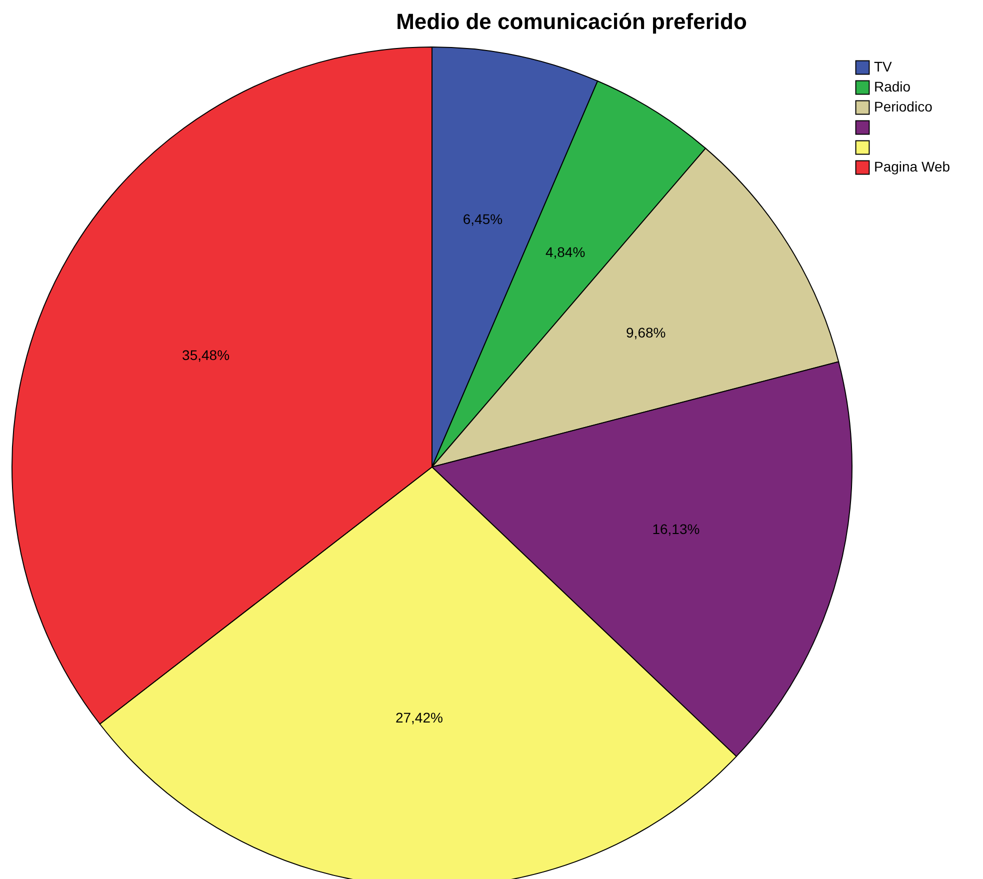  What do you see at coordinates (912, 166) in the screenshot?
I see `legend-label: Pagina Web` at bounding box center [912, 166].